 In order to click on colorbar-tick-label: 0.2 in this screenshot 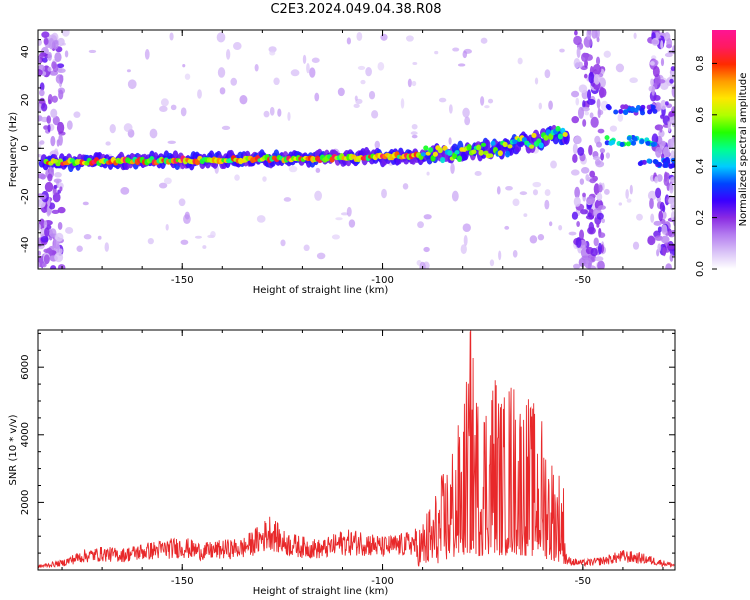, I will do `click(700, 218)`.